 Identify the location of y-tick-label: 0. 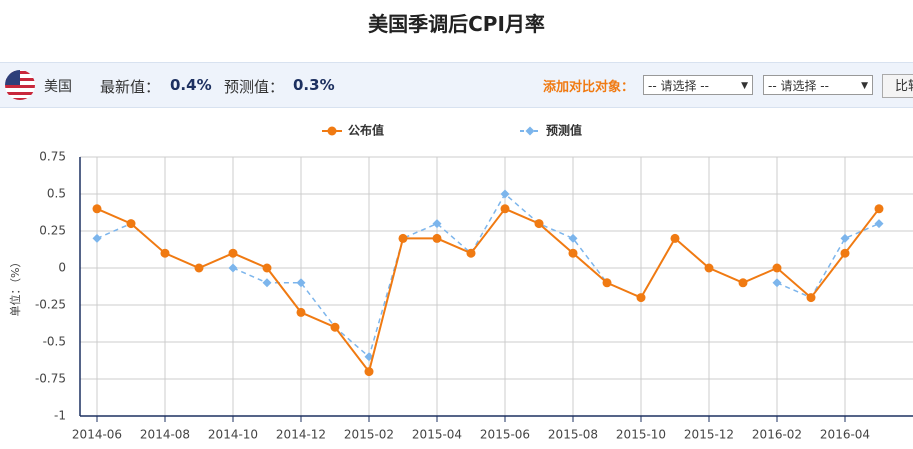
(62, 268).